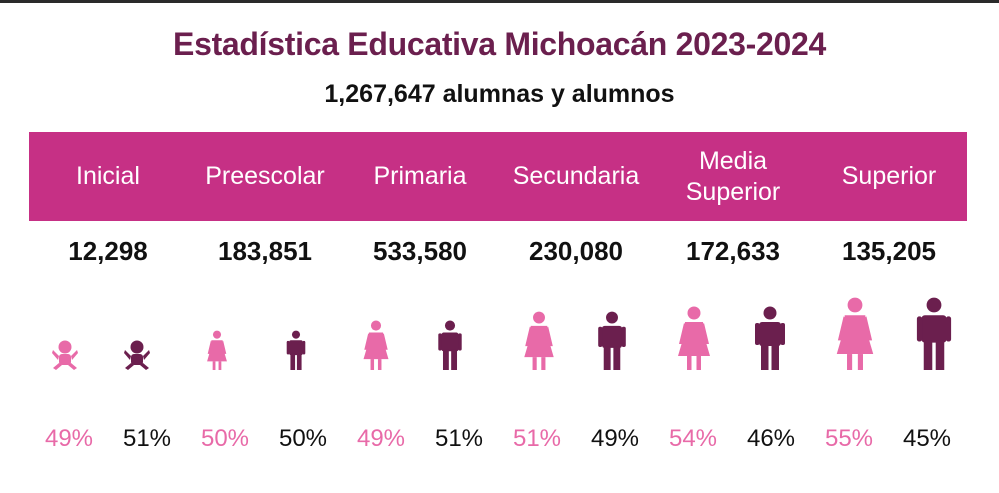 Image resolution: width=999 pixels, height=493 pixels. What do you see at coordinates (108, 251) in the screenshot?
I see `category-total: 12,298` at bounding box center [108, 251].